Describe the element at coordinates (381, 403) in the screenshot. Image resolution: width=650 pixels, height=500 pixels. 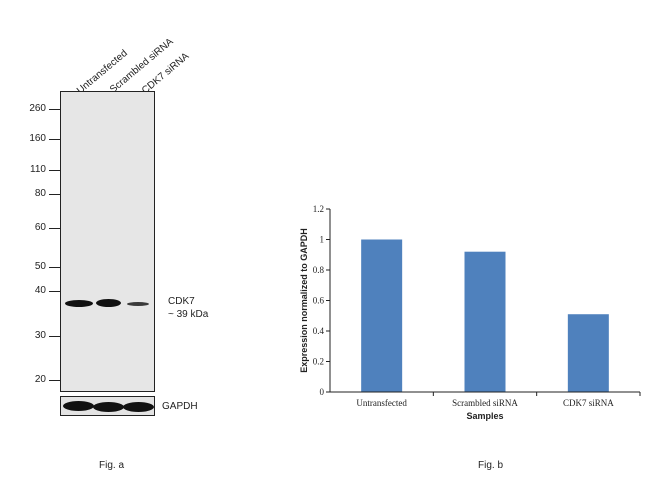
I see `x-tick-label: Untransfected` at that location.